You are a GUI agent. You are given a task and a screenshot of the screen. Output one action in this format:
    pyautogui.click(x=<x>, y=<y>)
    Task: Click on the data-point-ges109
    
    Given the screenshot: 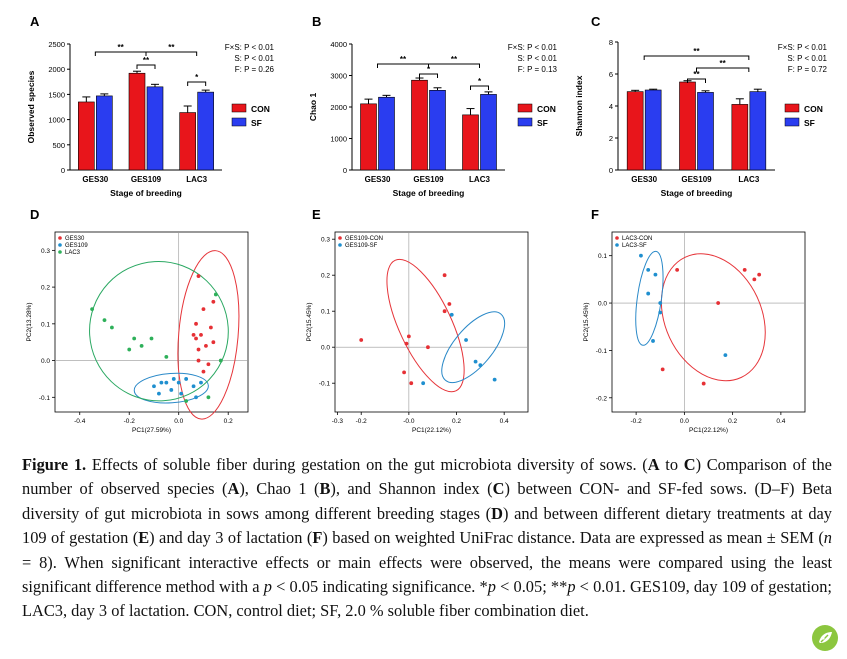 What is the action you would take?
    pyautogui.click(x=166, y=382)
    